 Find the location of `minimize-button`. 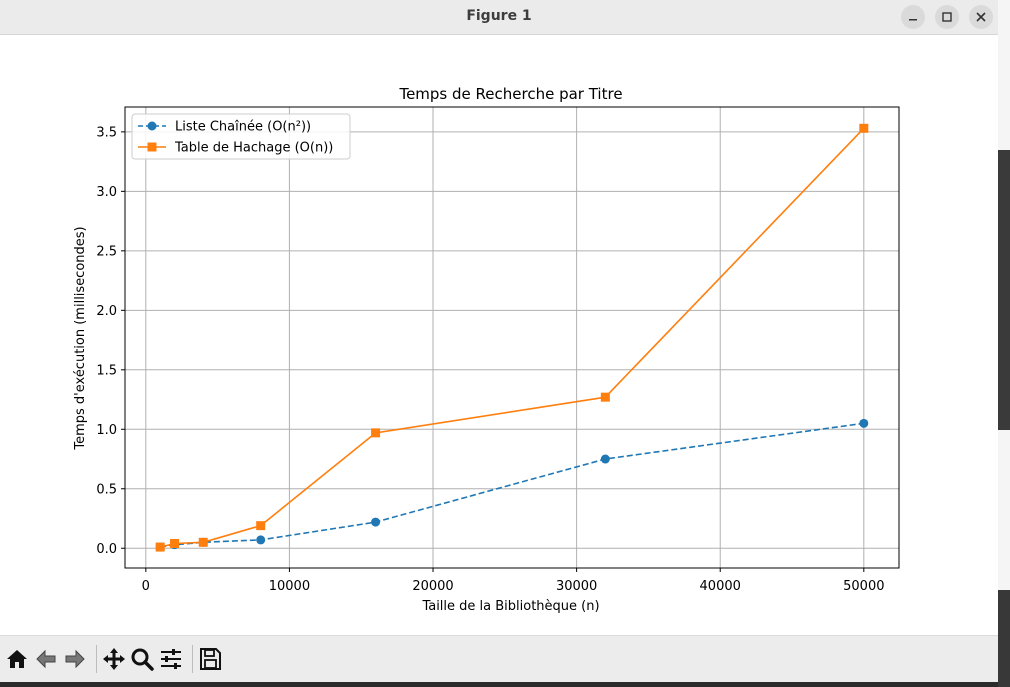

minimize-button is located at coordinates (913, 17).